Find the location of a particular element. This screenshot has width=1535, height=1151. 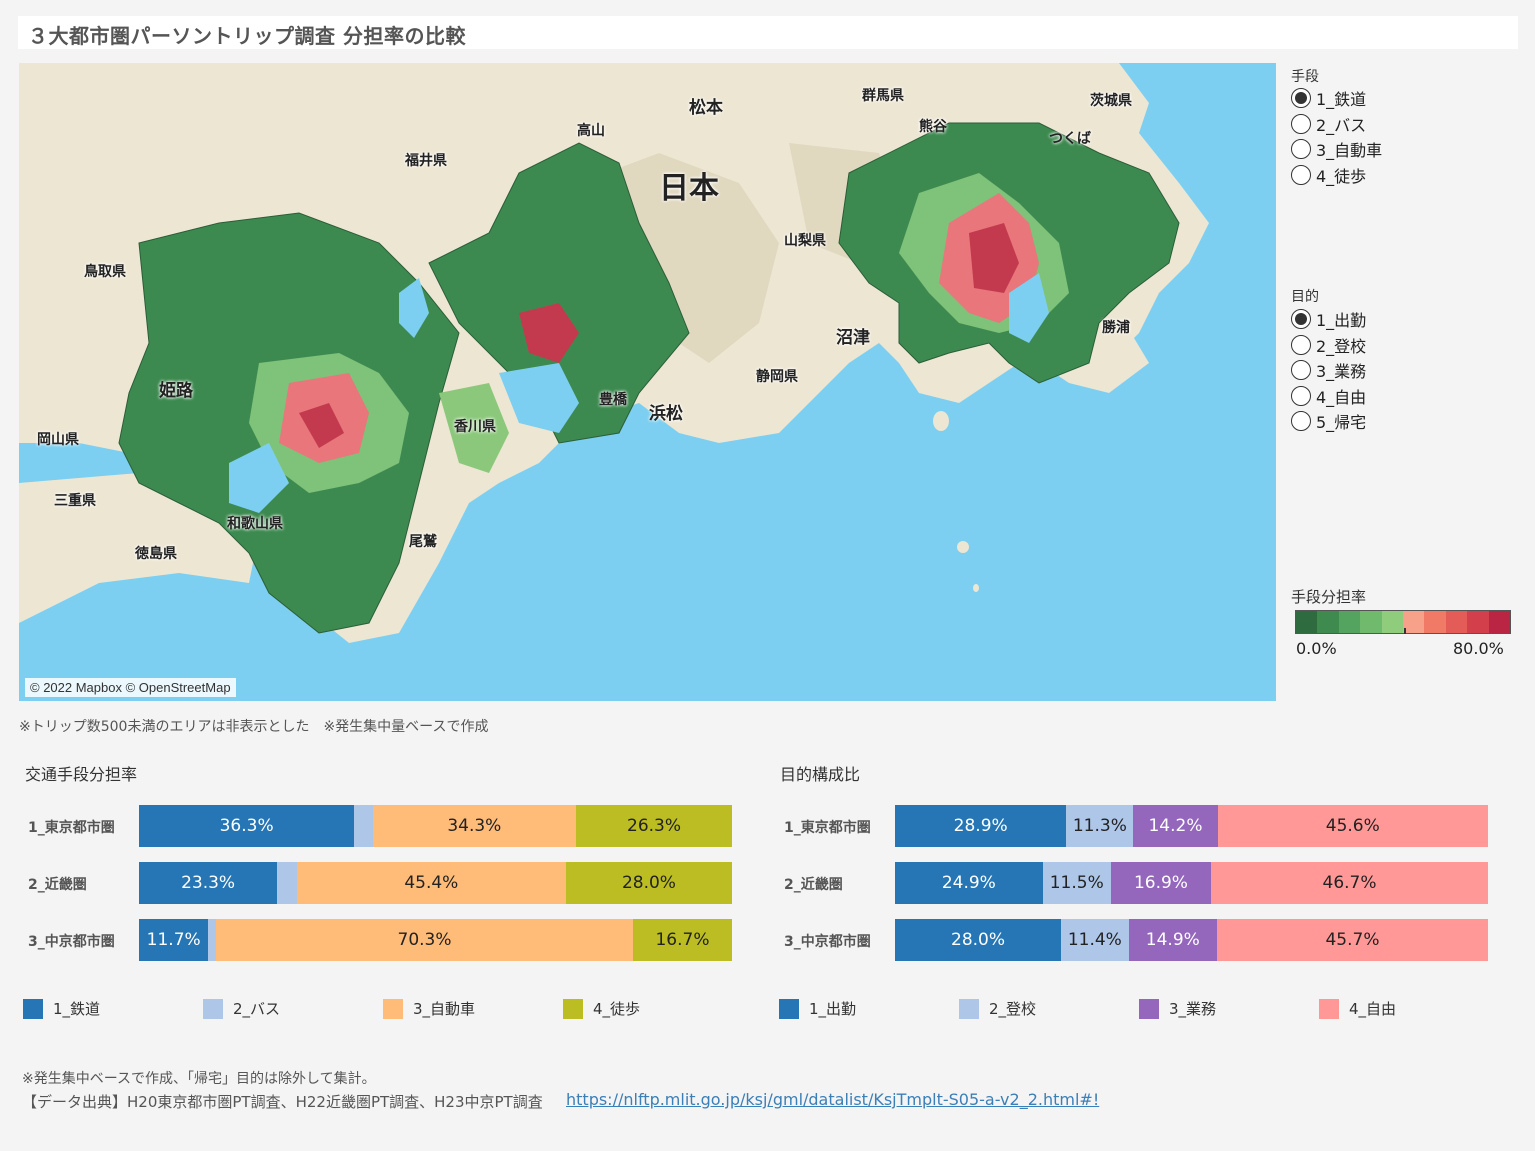

bar-segment: 11.7% is located at coordinates (174, 940).